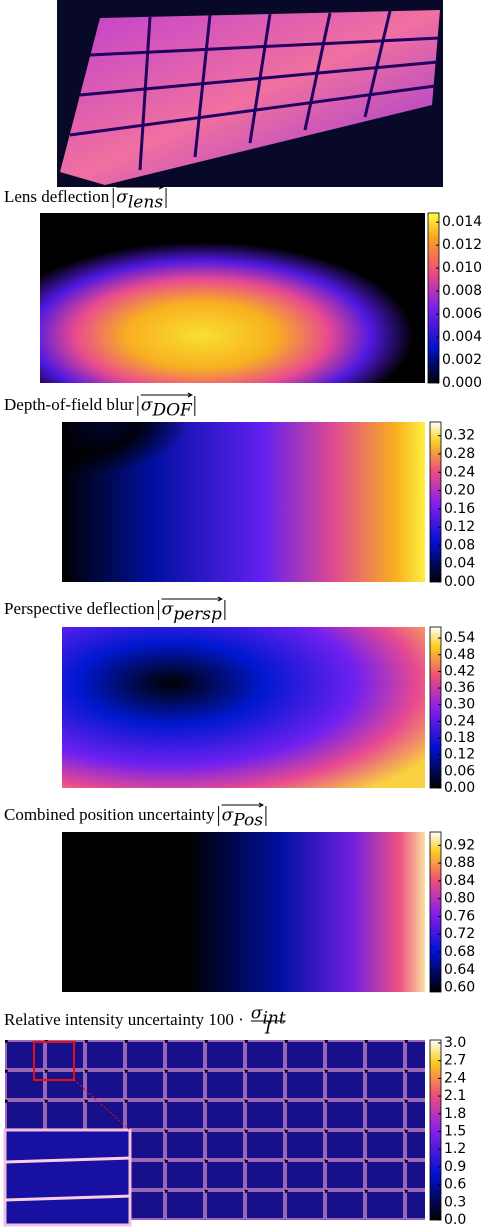 The width and height of the screenshot is (503, 1227). I want to click on colorbar-tick-label: 0.30, so click(459, 705).